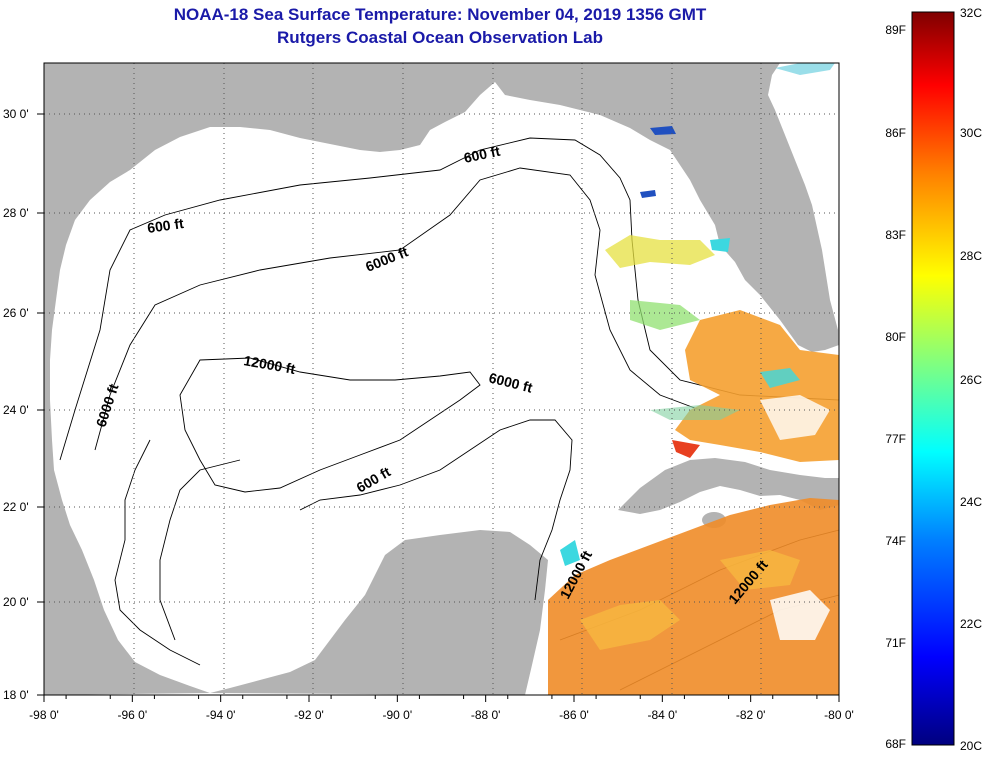 This screenshot has width=992, height=761. What do you see at coordinates (16, 213) in the screenshot?
I see `lat-tick-label: 28 0'` at bounding box center [16, 213].